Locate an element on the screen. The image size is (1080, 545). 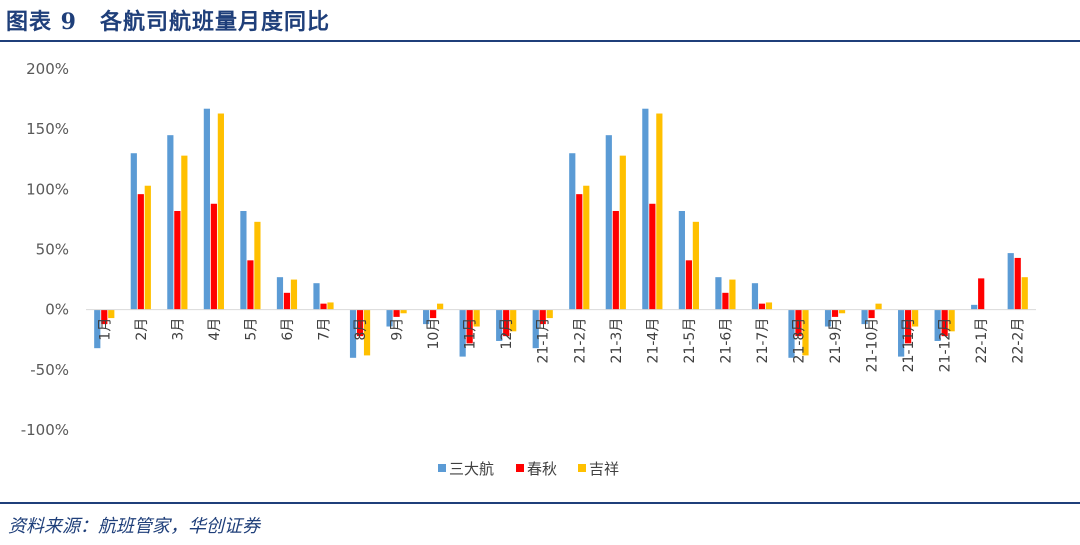
category-label: 21-1月 is located at coordinates (544, 341).